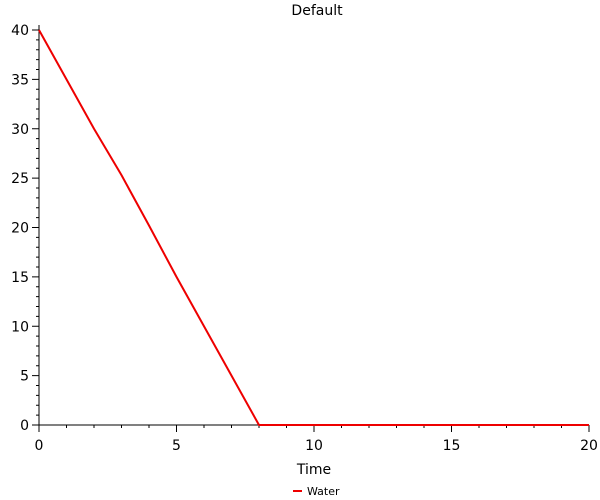 This screenshot has width=600, height=500. I want to click on y-tick-label: 25, so click(20, 179).